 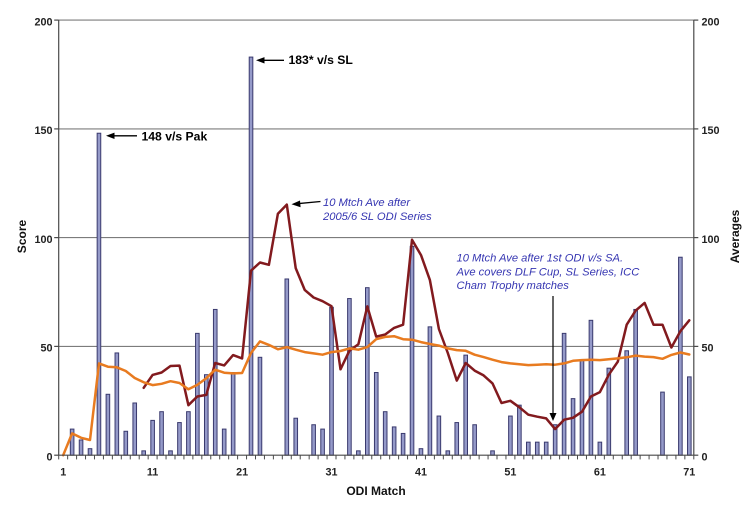 What do you see at coordinates (331, 473) in the screenshot?
I see `svg-text: 31` at bounding box center [331, 473].